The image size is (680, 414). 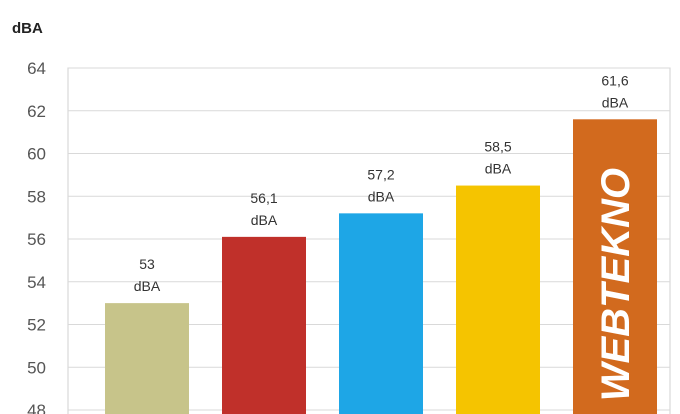 I want to click on data-label-value: 53, so click(x=147, y=264).